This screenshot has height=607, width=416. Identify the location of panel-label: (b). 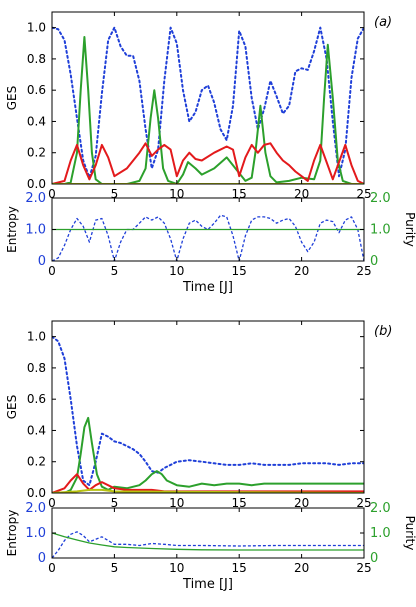
(383, 331).